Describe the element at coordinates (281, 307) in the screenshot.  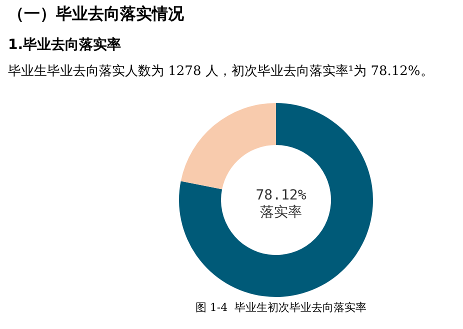
I see `caption: 图 1-4 毕业生初次毕业去向落实率` at that location.